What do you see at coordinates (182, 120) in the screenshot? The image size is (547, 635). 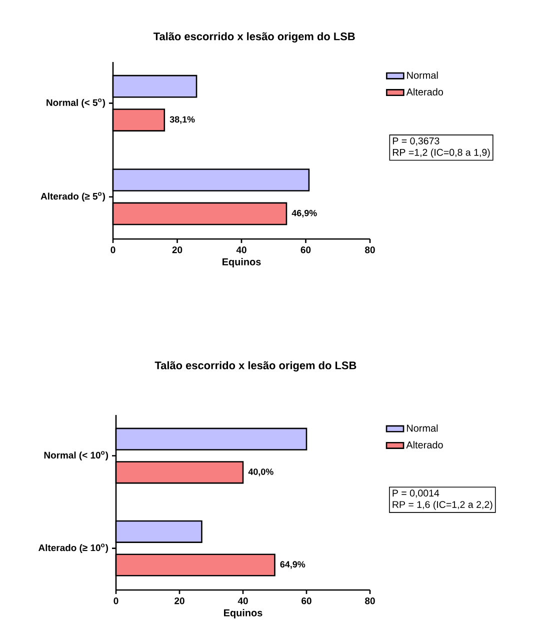 I see `annotation: 38,1%` at bounding box center [182, 120].